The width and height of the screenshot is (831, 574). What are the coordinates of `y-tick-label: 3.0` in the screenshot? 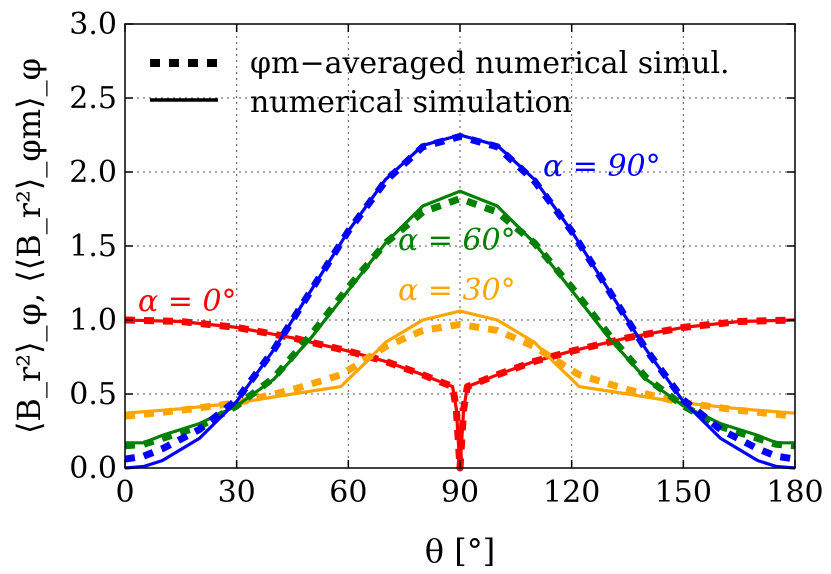 It's located at (93, 24).